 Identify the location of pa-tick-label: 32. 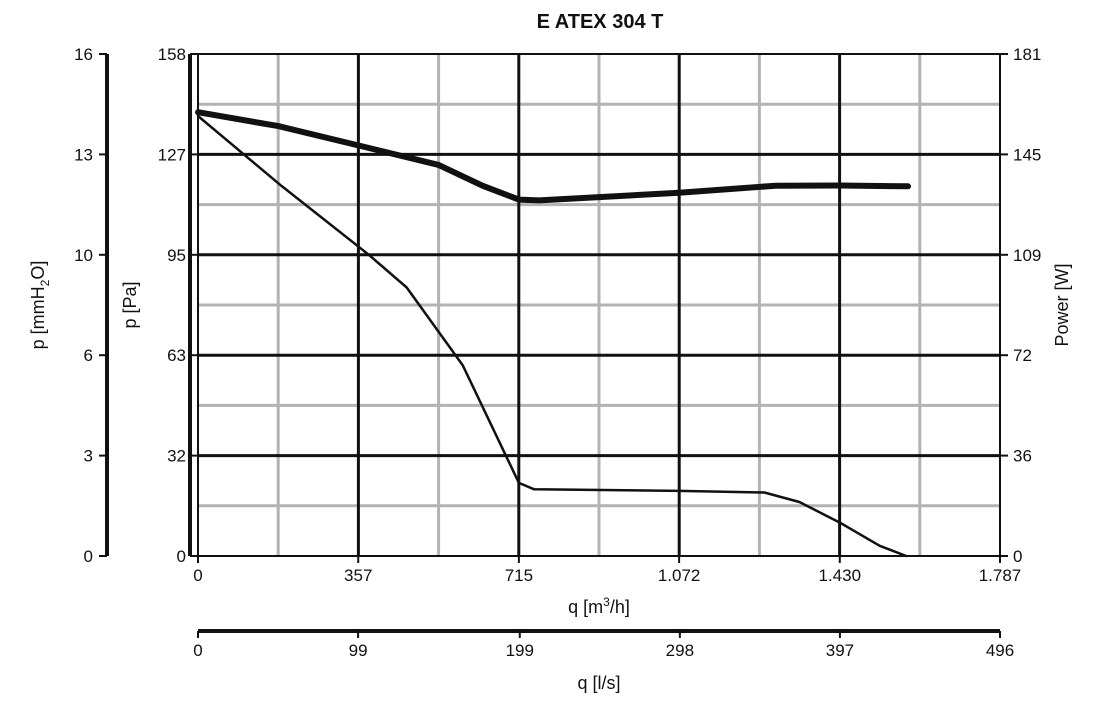
(176, 456).